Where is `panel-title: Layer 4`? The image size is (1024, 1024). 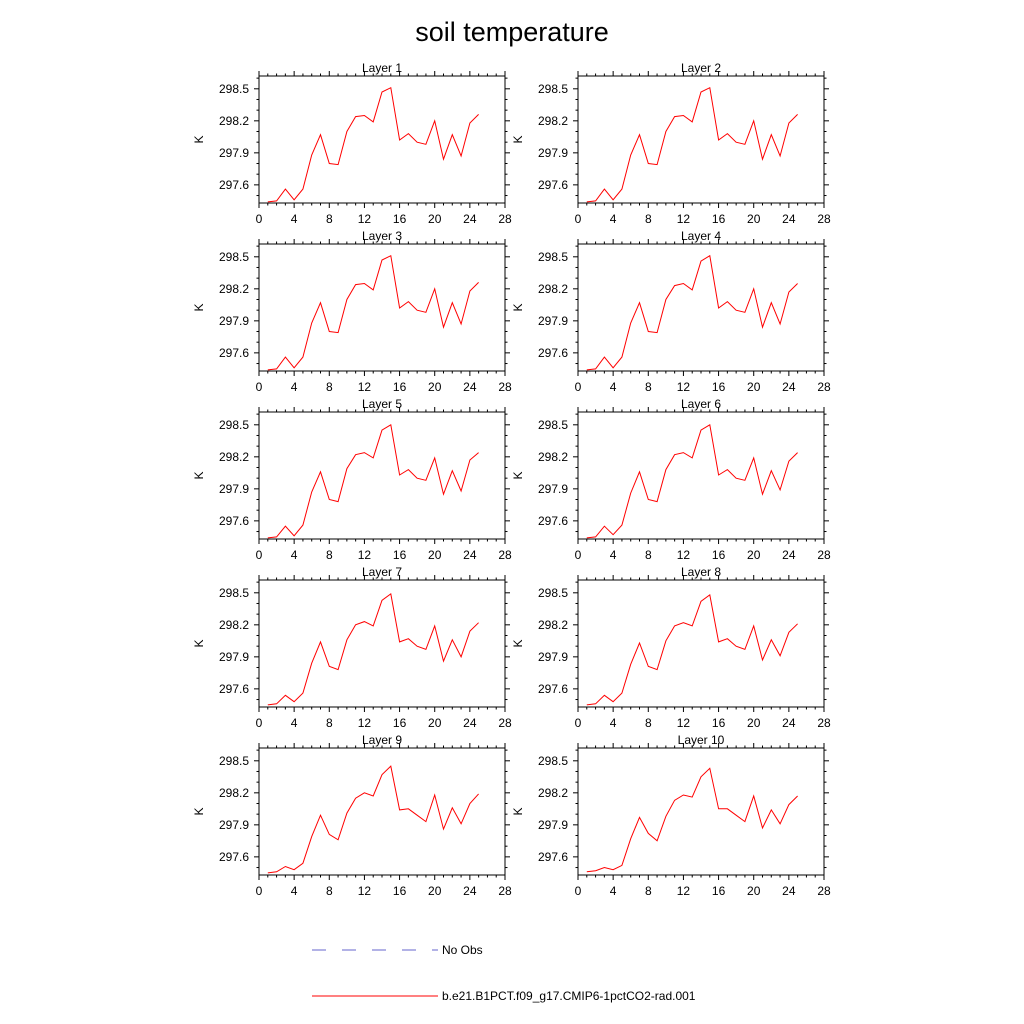
panel-title: Layer 4 is located at coordinates (701, 236).